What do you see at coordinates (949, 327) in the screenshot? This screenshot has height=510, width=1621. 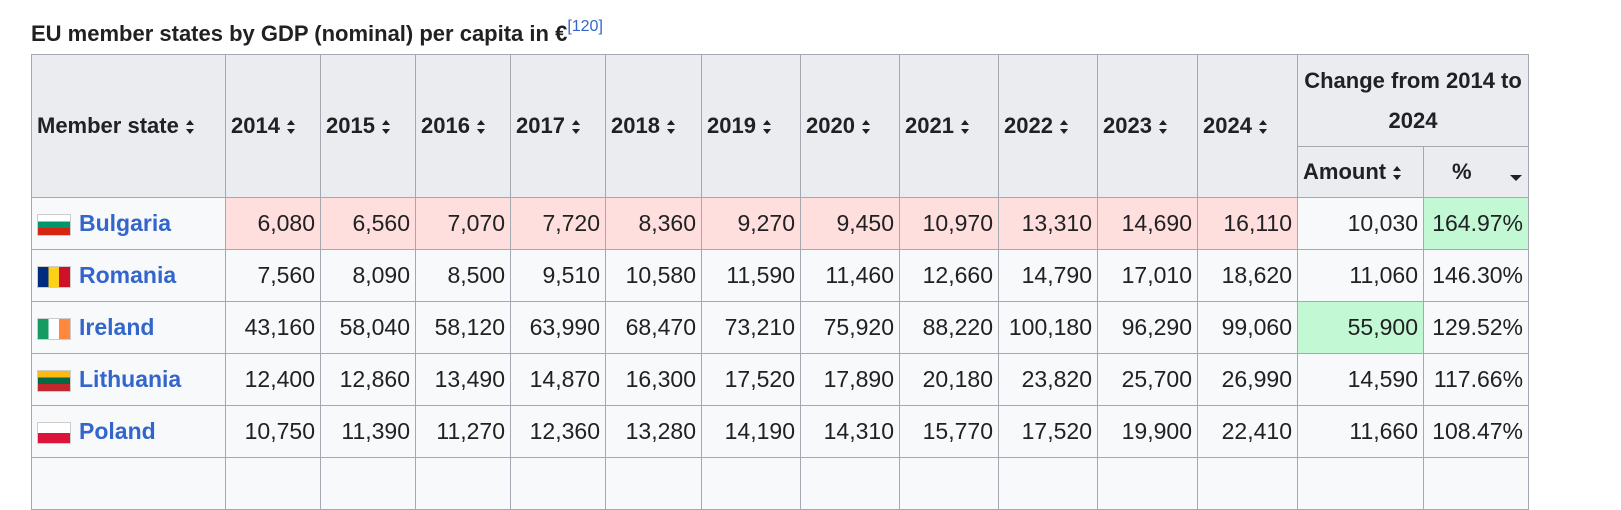 I see `gdp-cell: 88,220` at bounding box center [949, 327].